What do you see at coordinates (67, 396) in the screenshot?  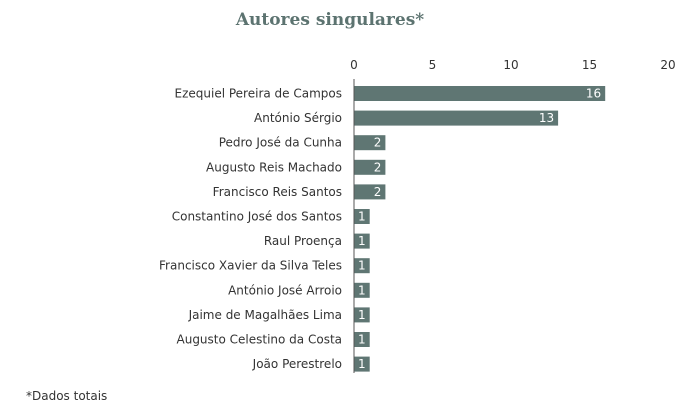 I see `footnote: *Dados totais` at bounding box center [67, 396].